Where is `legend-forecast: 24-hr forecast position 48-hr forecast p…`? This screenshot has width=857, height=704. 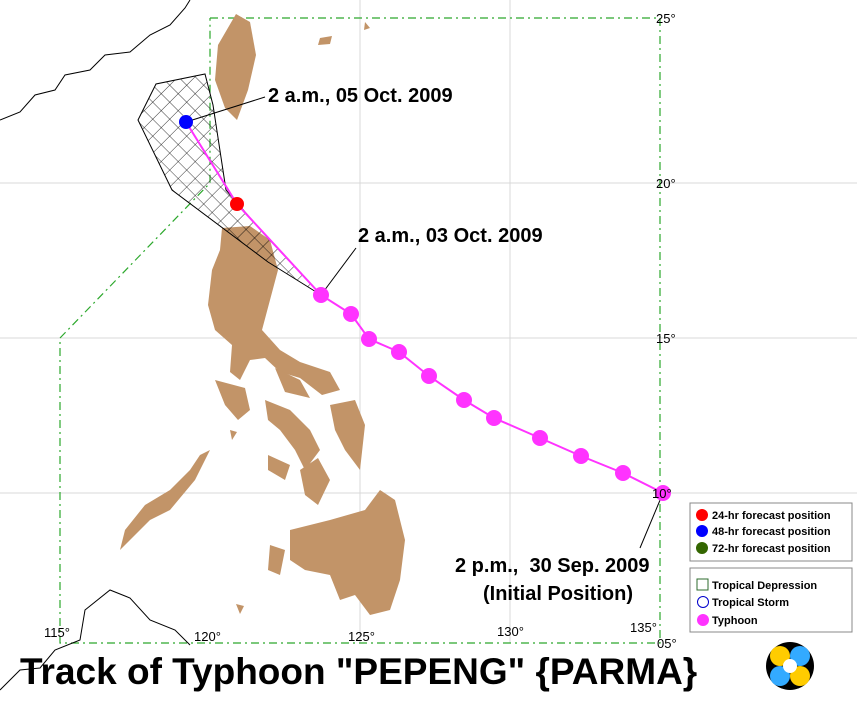 legend-forecast: 24-hr forecast position 48-hr forecast p… is located at coordinates (771, 532).